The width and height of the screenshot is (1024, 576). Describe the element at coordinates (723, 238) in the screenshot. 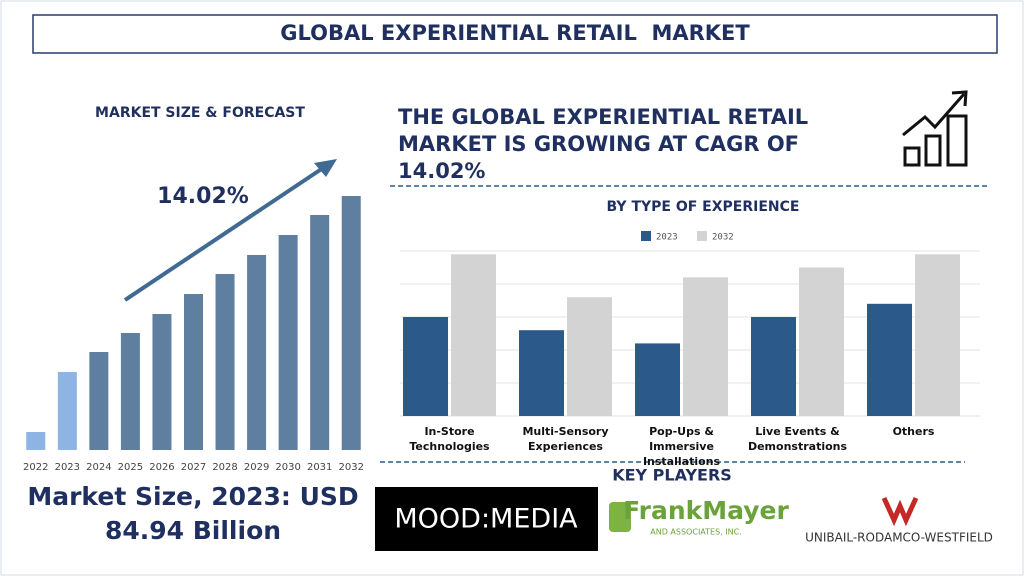

I see `legend-label: 2032` at that location.